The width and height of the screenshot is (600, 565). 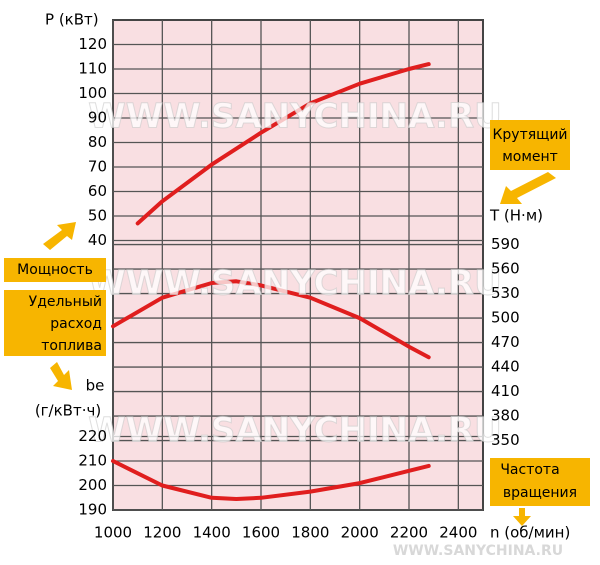 What do you see at coordinates (162, 533) in the screenshot?
I see `x-tick-label: 1200` at bounding box center [162, 533].